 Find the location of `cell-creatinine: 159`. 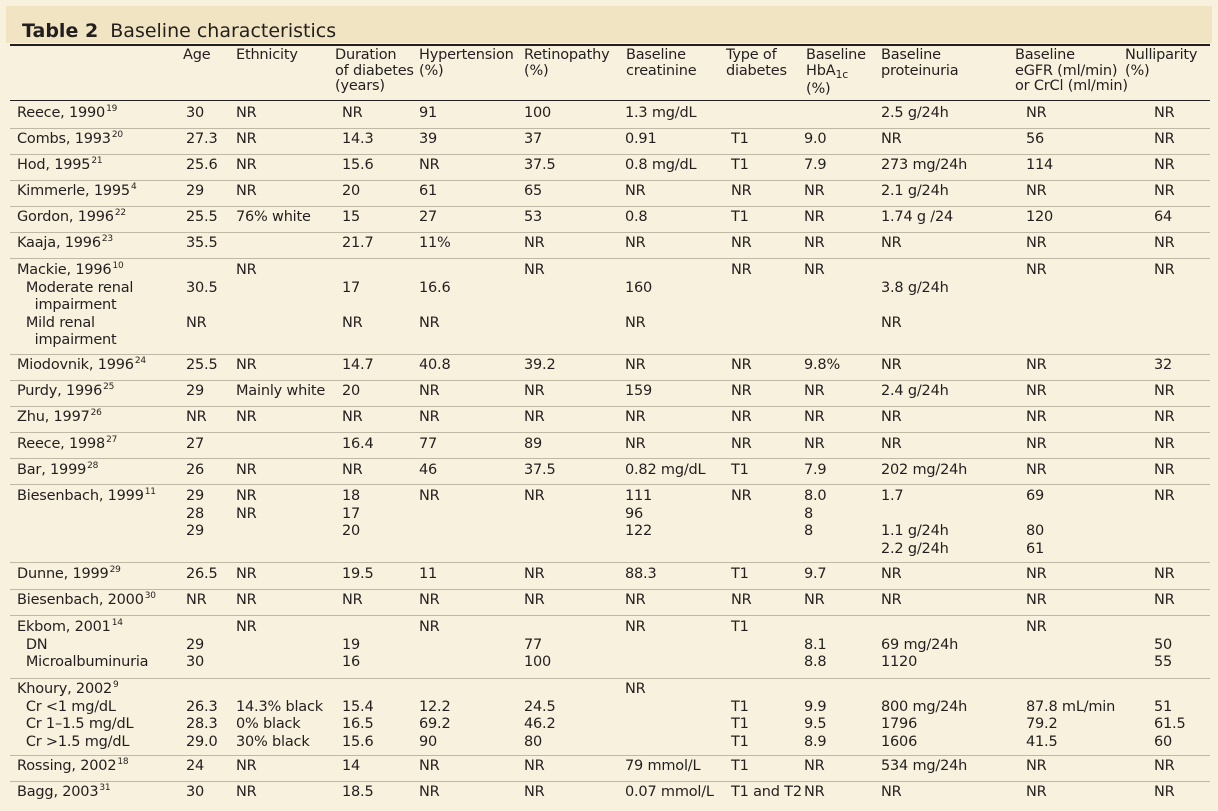

cell-creatinine: 159 is located at coordinates (638, 392).